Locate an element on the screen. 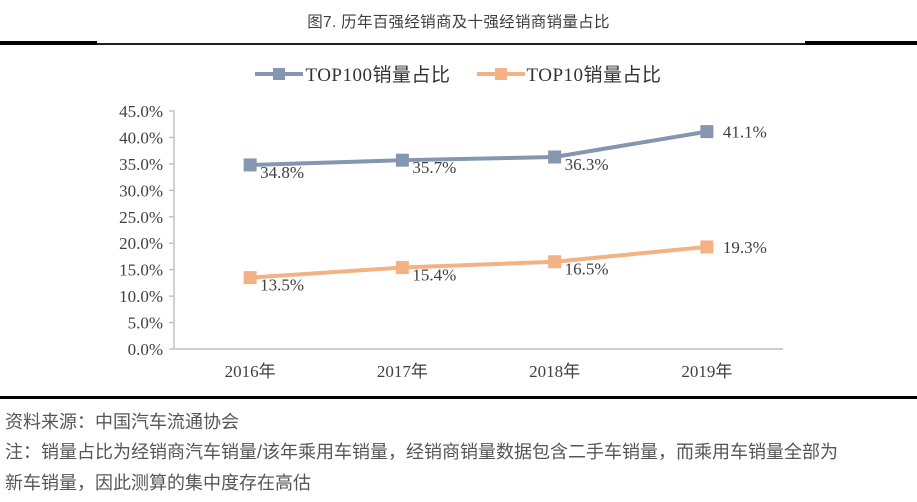  data-point-label: 34.8% is located at coordinates (282, 172).